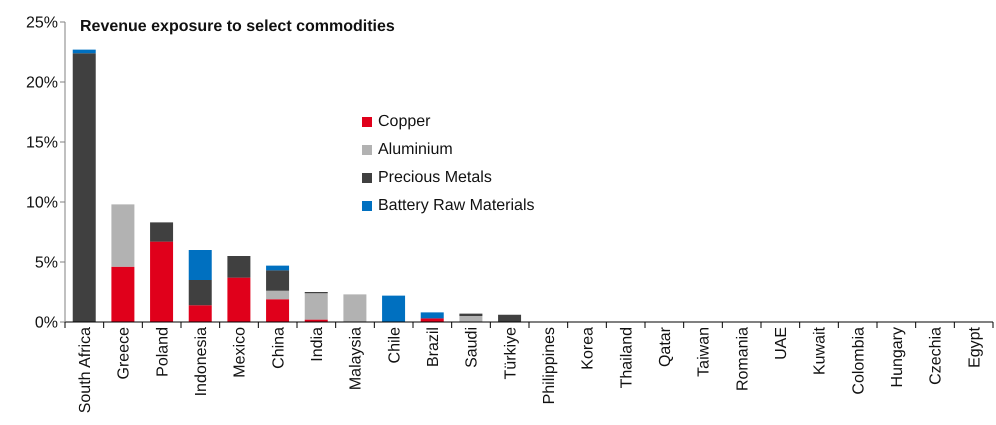  I want to click on x-tick-label: Colombia, so click(859, 360).